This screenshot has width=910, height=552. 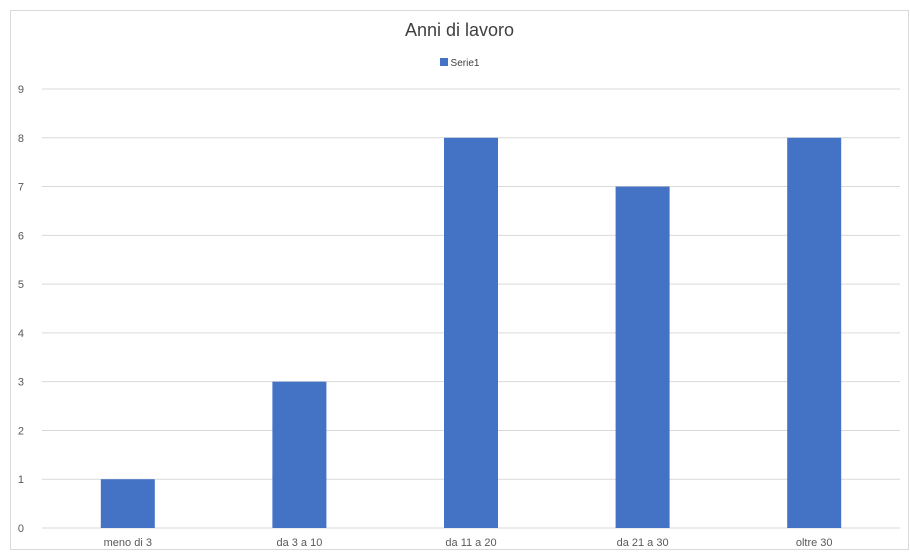 What do you see at coordinates (21, 309) in the screenshot?
I see `y-axis-ticks: 0 1 2 3 4 5 6 7 8 9` at bounding box center [21, 309].